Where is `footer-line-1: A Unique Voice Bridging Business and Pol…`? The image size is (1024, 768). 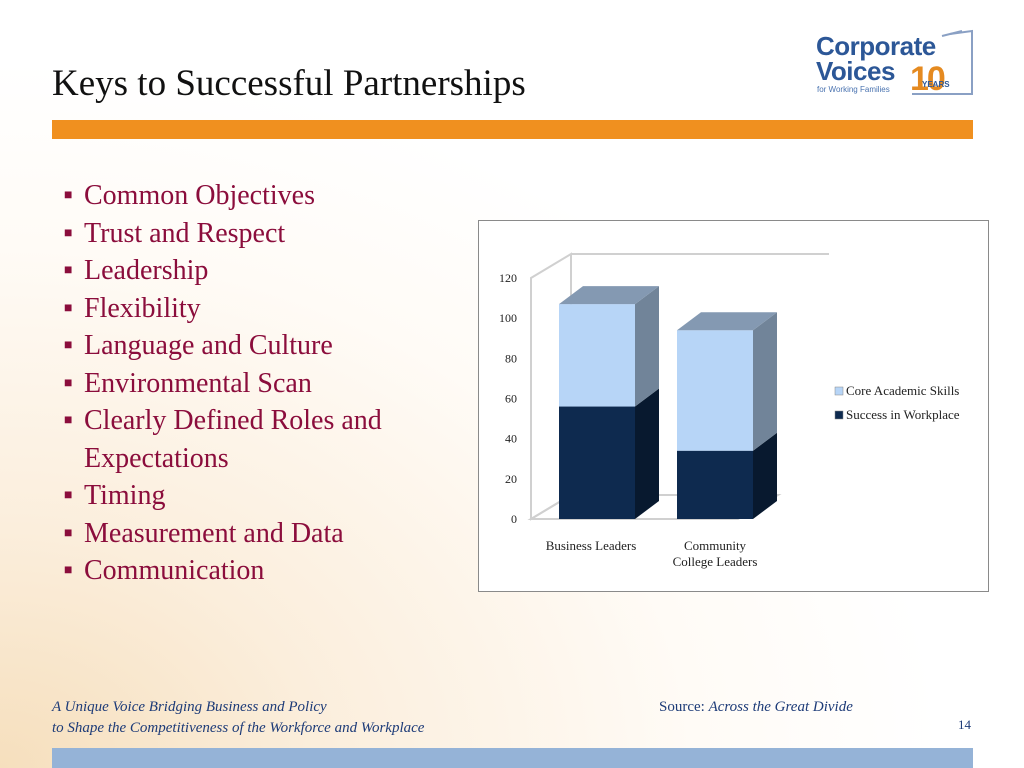
footer-line-1: A Unique Voice Bridging Business and Pol… is located at coordinates (189, 707).